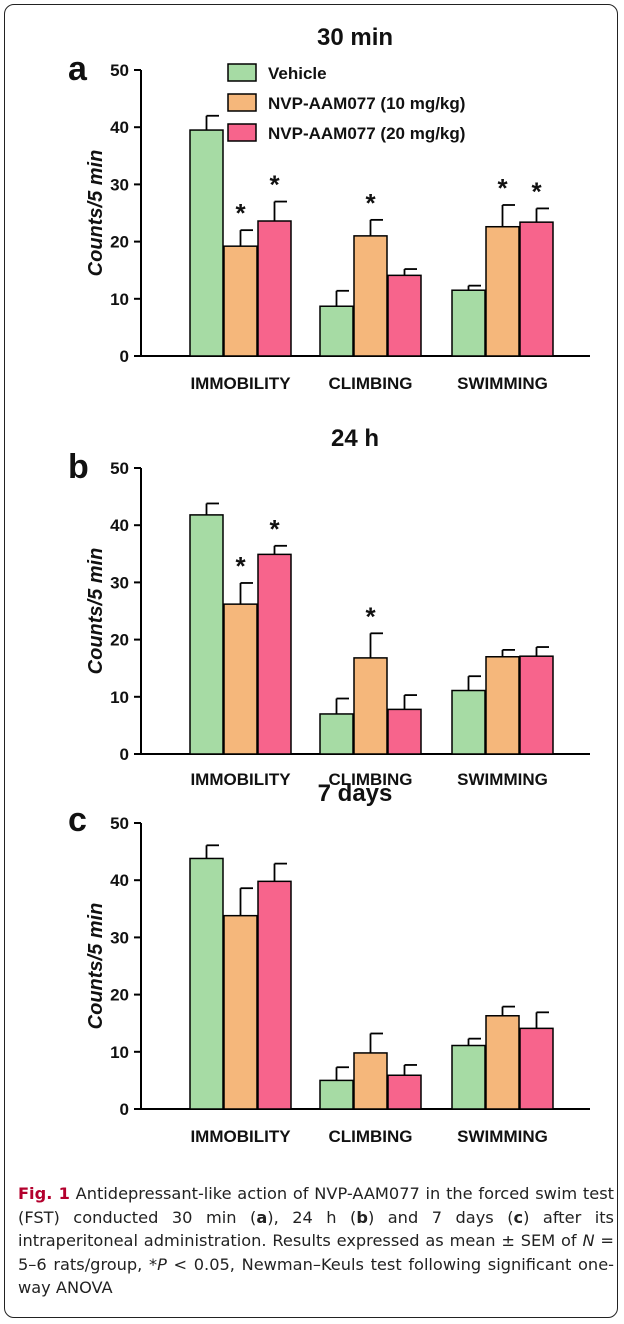 This screenshot has height=1324, width=624. Describe the element at coordinates (119, 640) in the screenshot. I see `panel-b-ytick-label: 20` at that location.